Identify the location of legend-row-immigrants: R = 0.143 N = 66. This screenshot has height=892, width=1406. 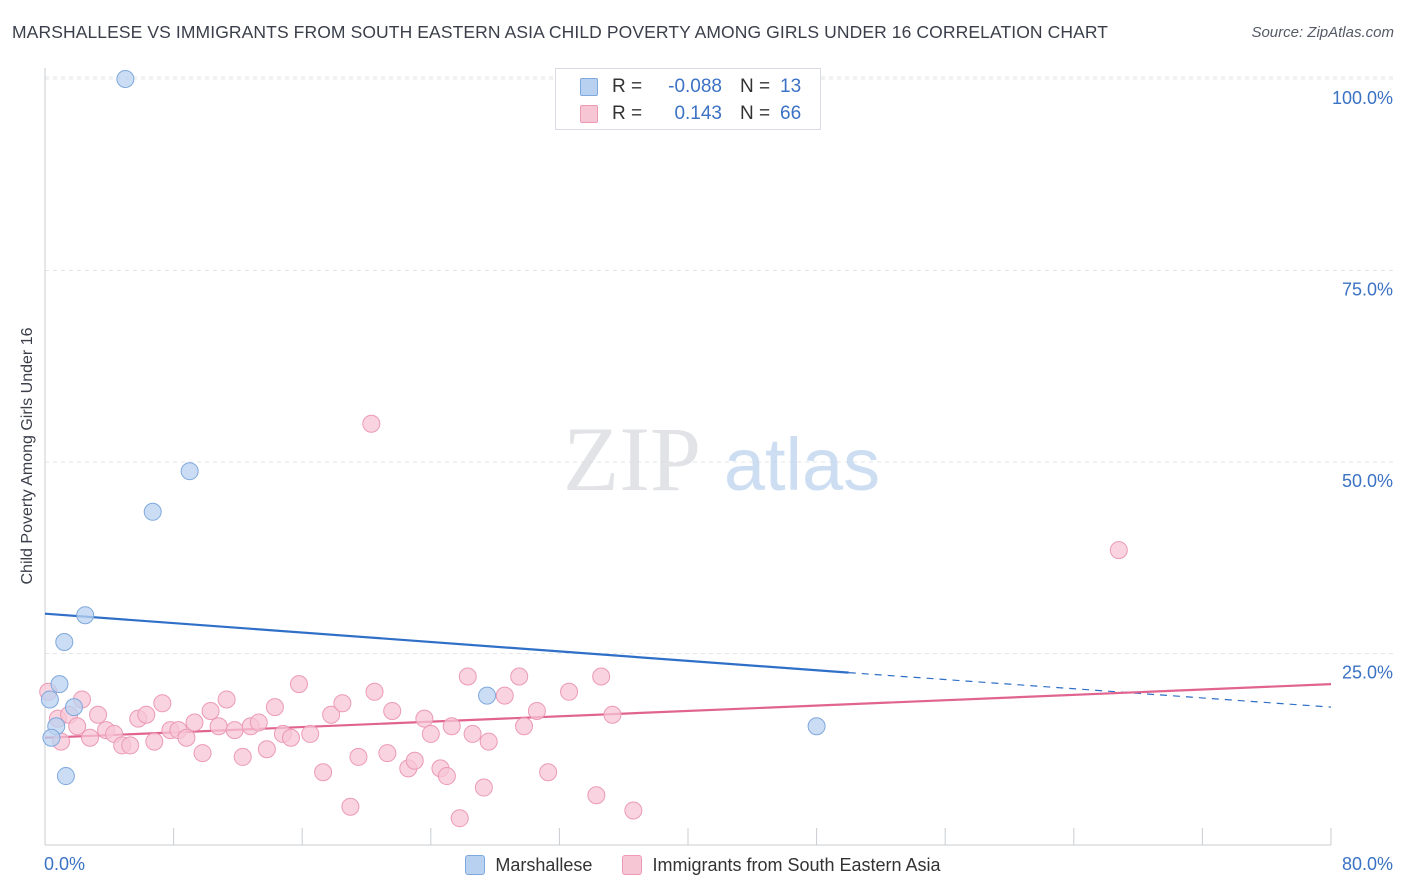
(690, 114).